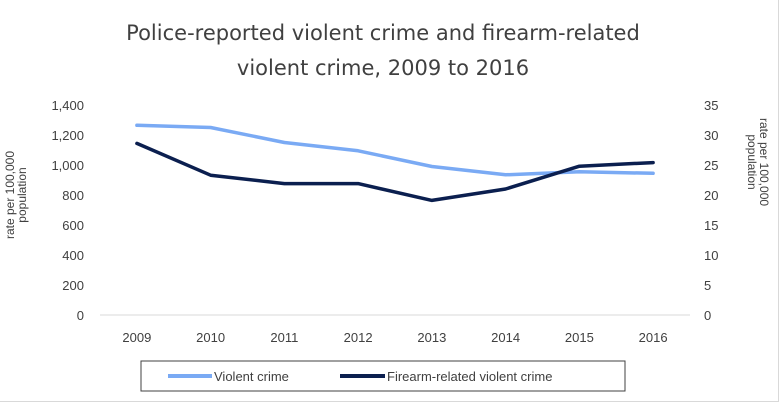 Image resolution: width=780 pixels, height=403 pixels. I want to click on right-tick-label: 15, so click(711, 225).